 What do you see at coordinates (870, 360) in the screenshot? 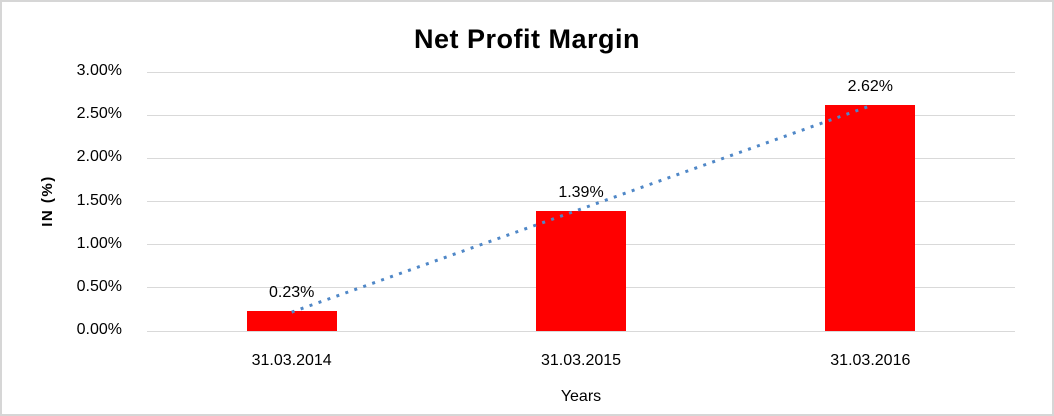
I see `x-tick-label: 31.03.2016` at bounding box center [870, 360].